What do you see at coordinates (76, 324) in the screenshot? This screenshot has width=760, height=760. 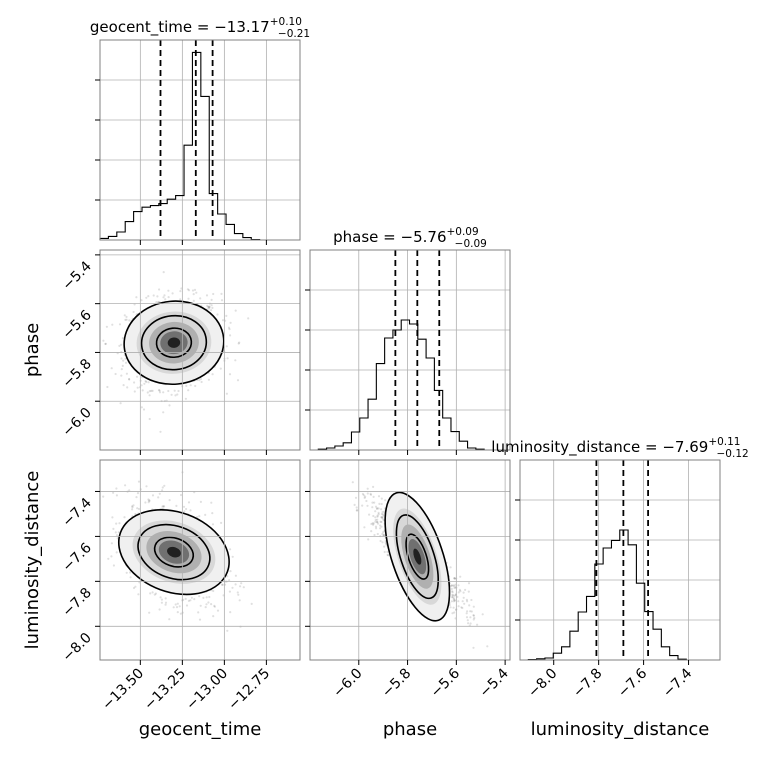 I see `ytick-label-phase: −5.6` at bounding box center [76, 324].